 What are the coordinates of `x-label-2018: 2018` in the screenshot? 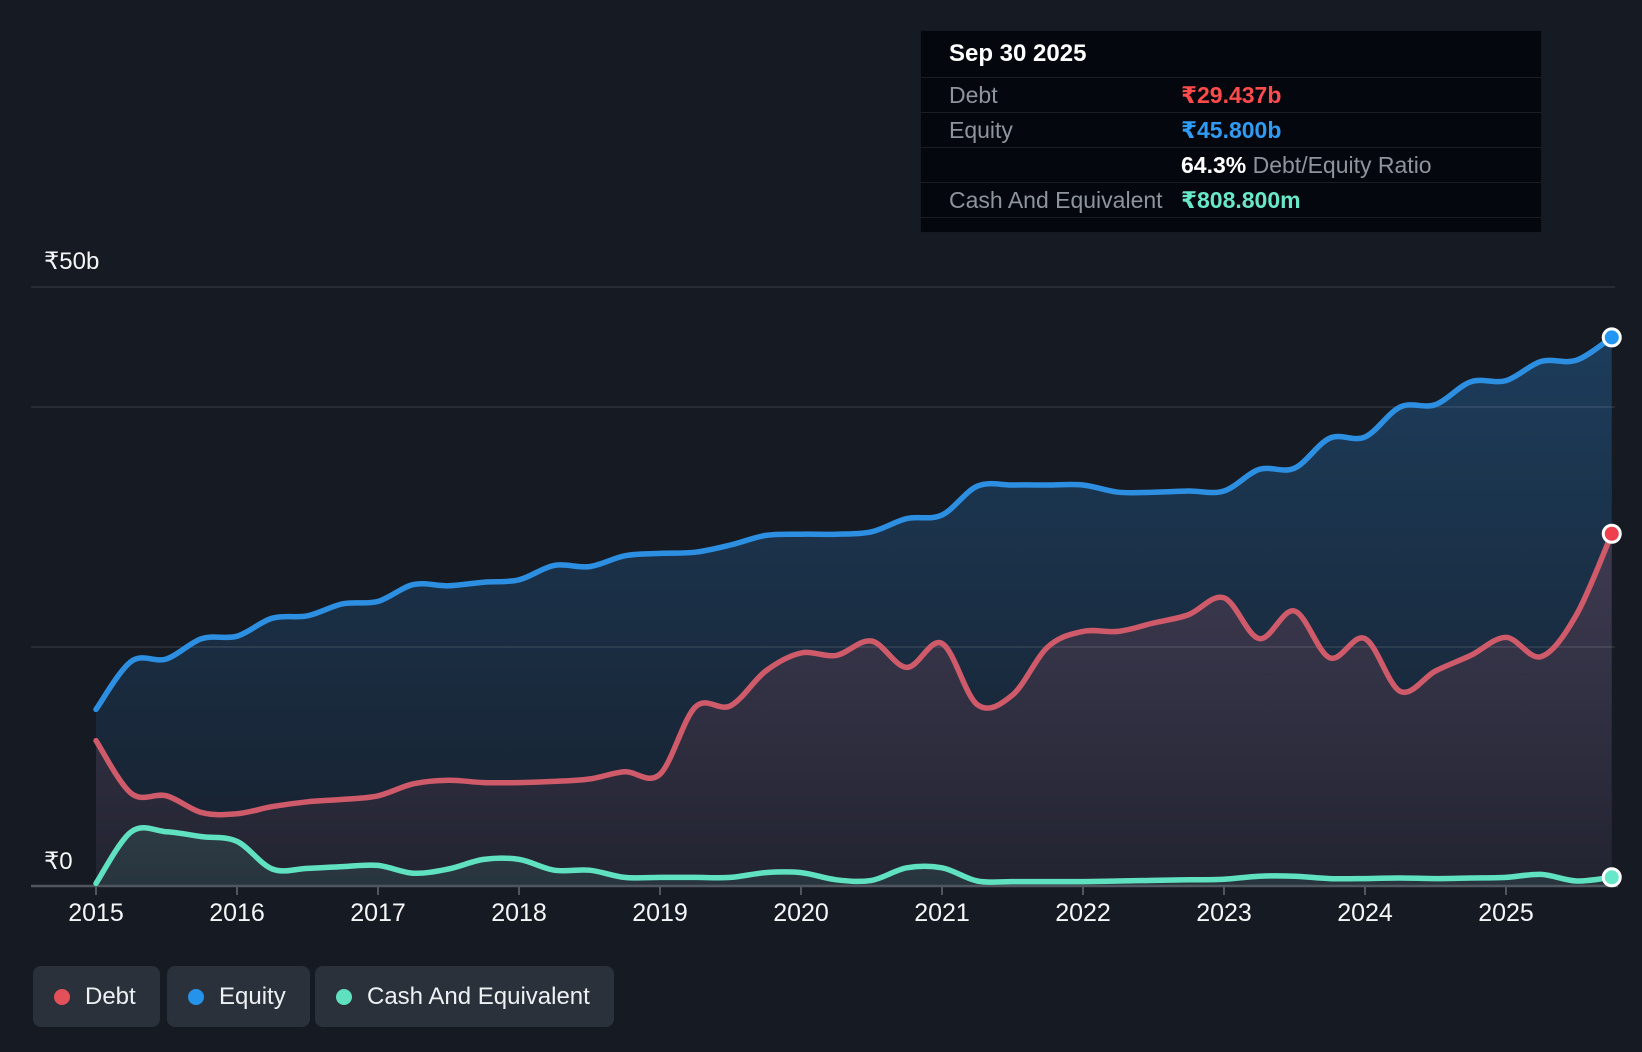 It's located at (519, 913).